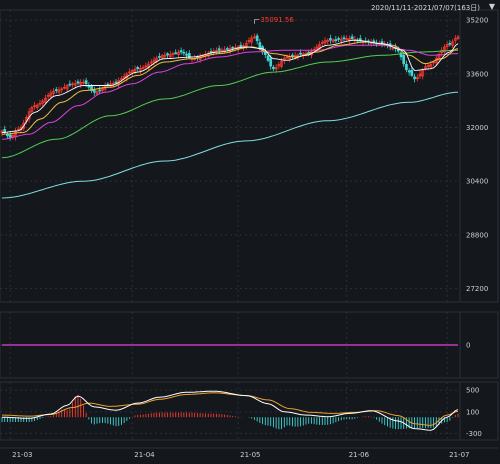  I want to click on macd-panel-frame, so click(249, 411).